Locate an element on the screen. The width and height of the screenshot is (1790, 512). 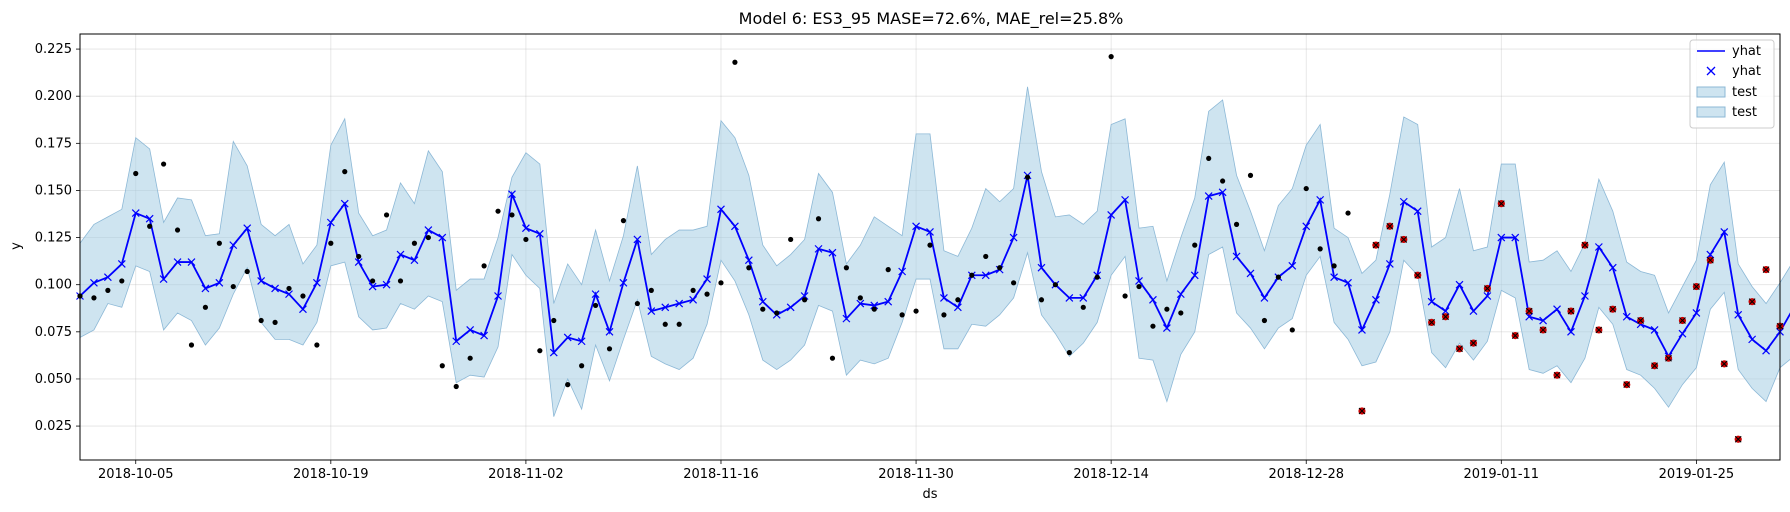
legend-label-yhat-line: yhat is located at coordinates (1746, 51).